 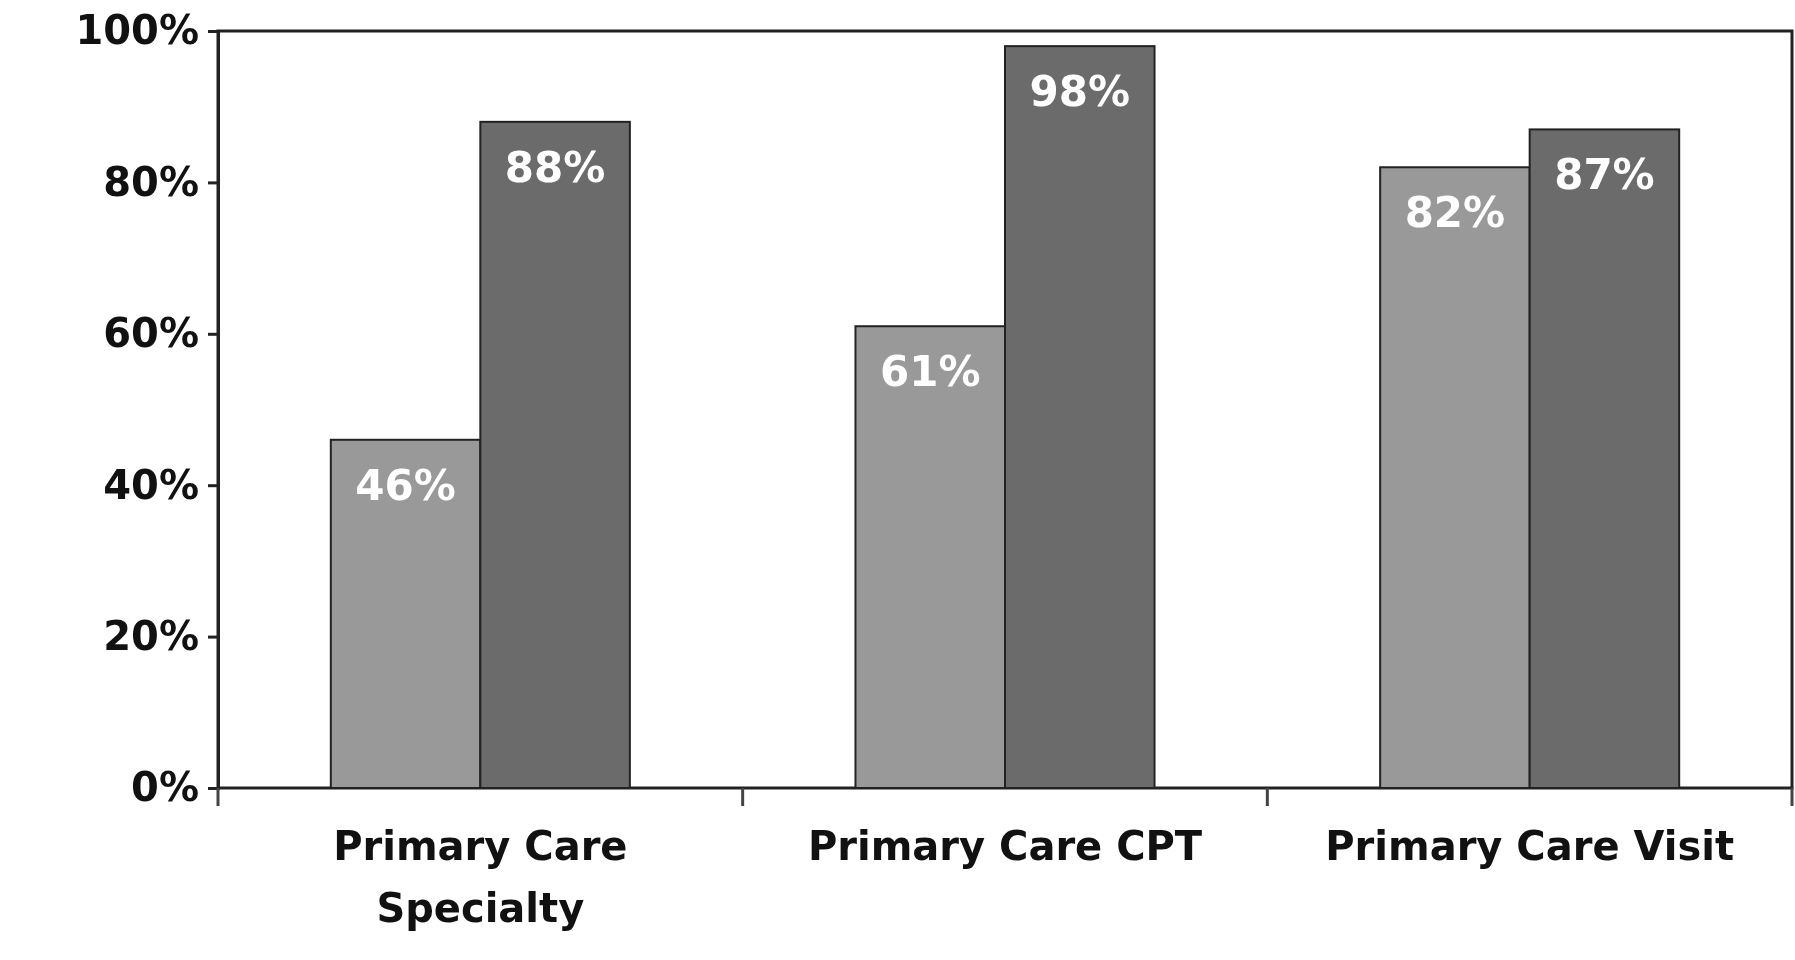 What do you see at coordinates (151, 484) in the screenshot?
I see `y-tick-label: 40%` at bounding box center [151, 484].